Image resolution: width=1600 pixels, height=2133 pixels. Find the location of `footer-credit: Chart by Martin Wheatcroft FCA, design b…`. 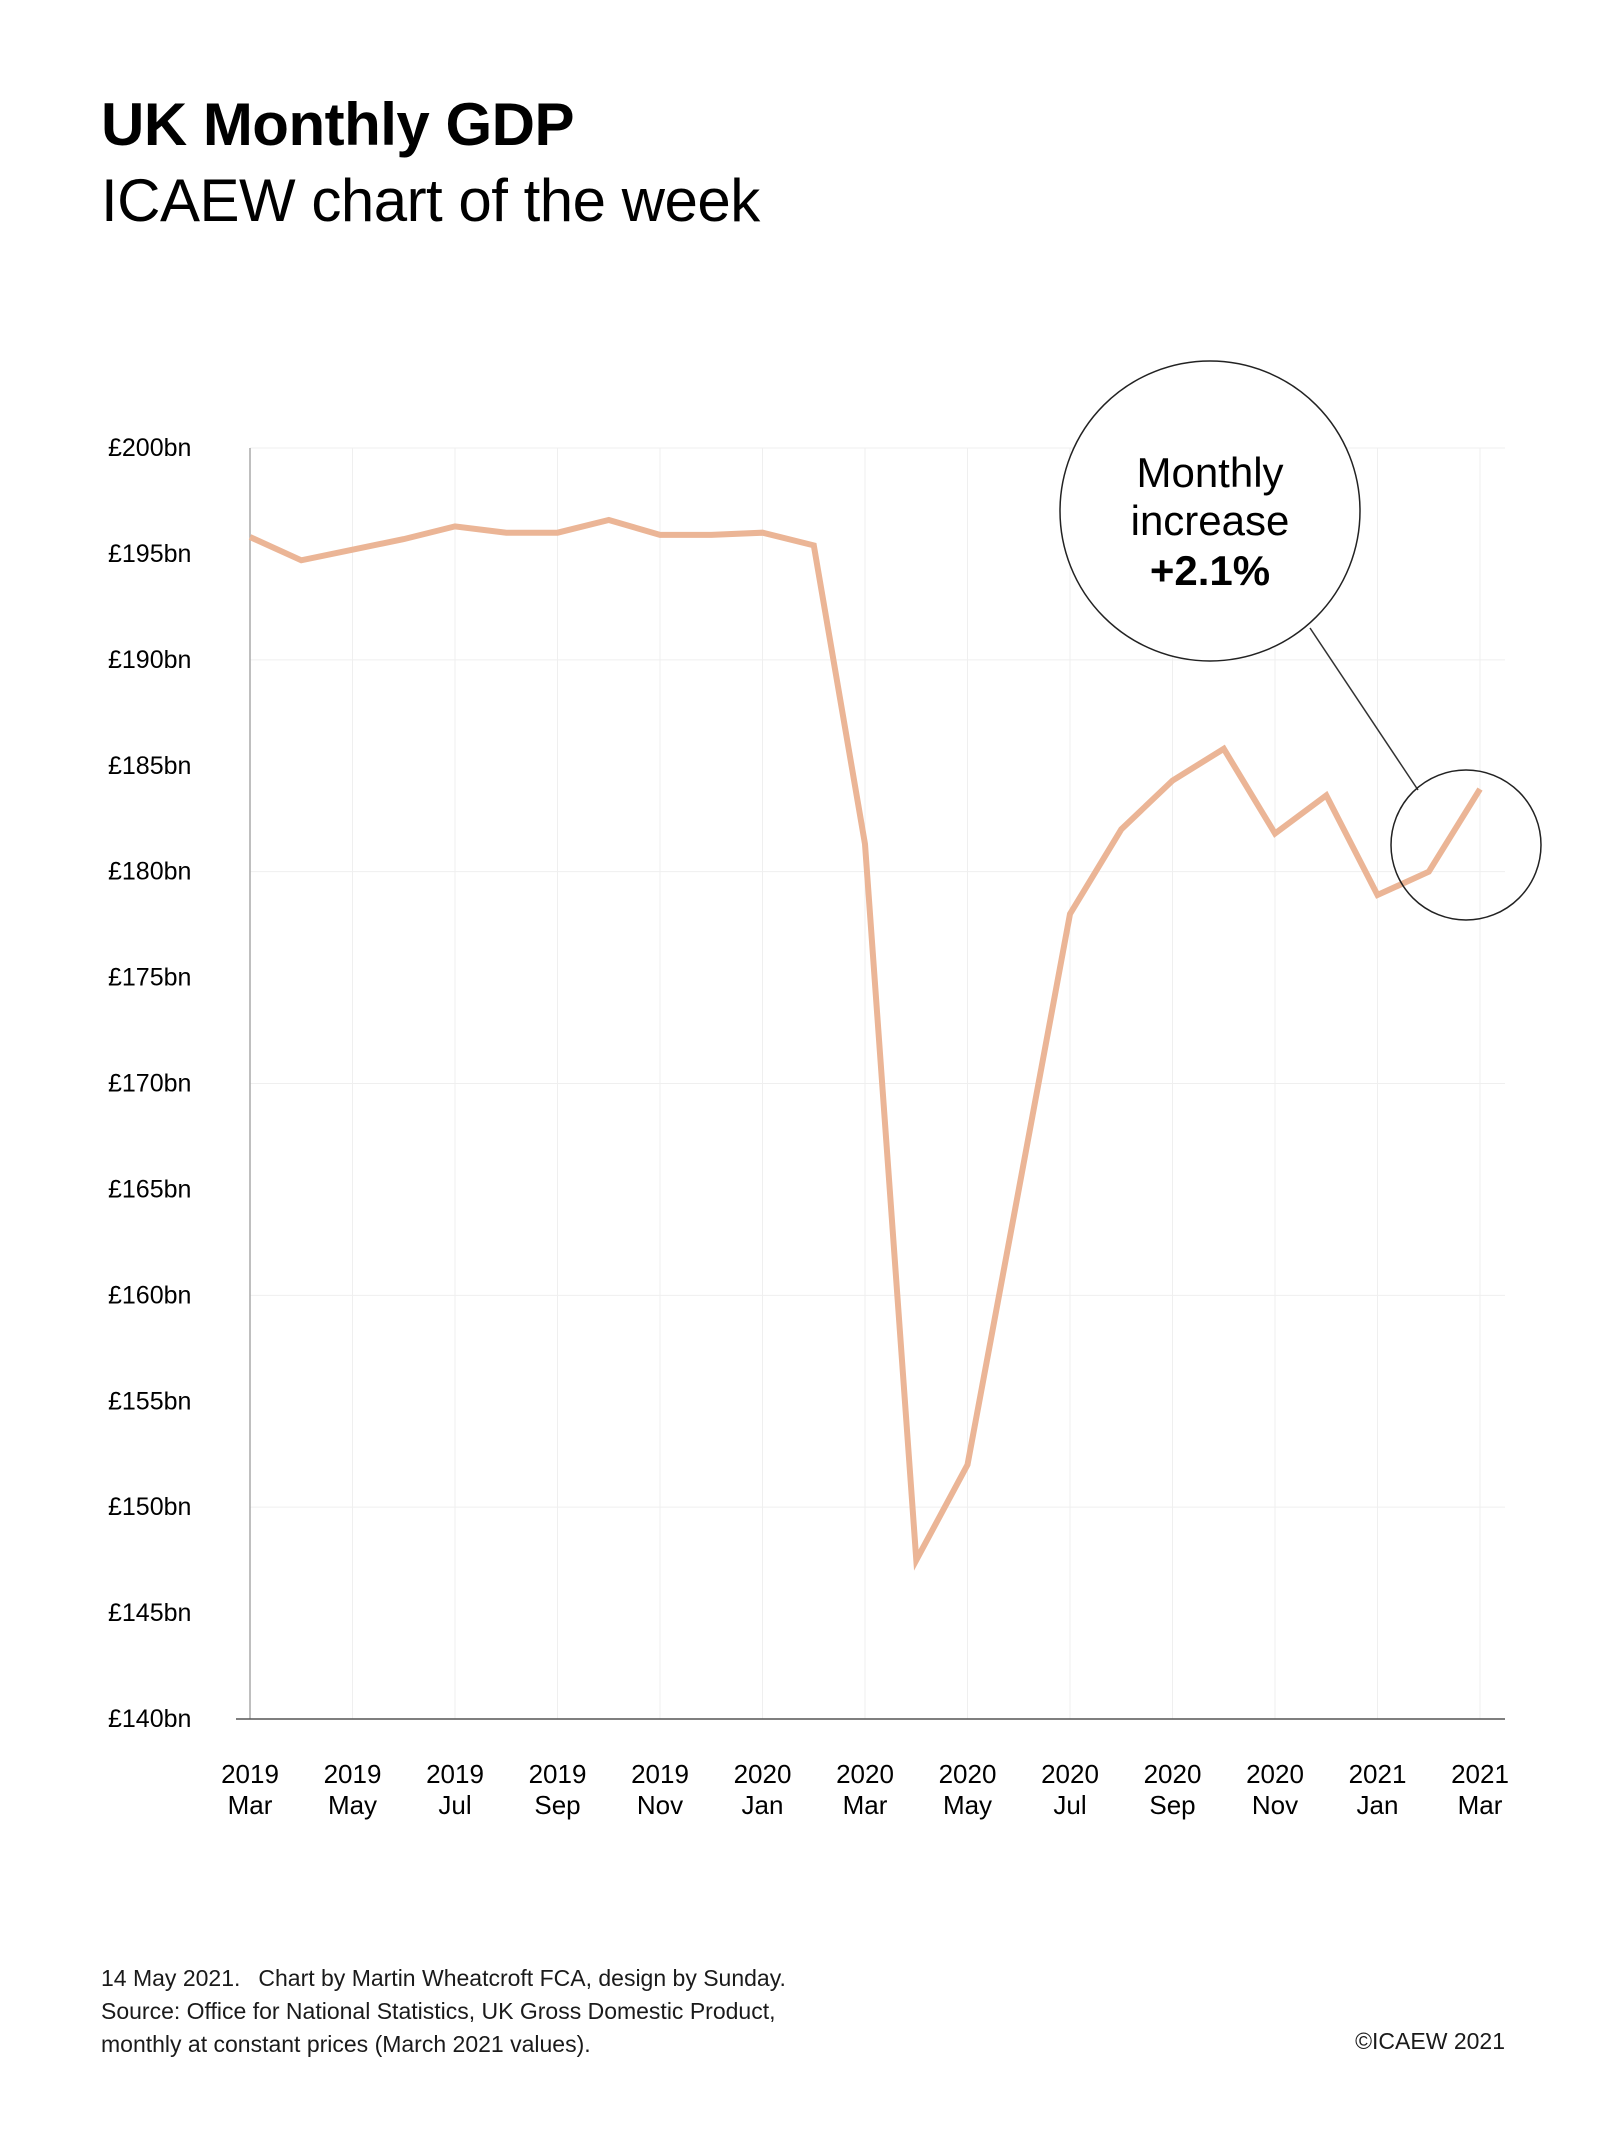

footer-credit: Chart by Martin Wheatcroft FCA, design b… is located at coordinates (522, 1978).